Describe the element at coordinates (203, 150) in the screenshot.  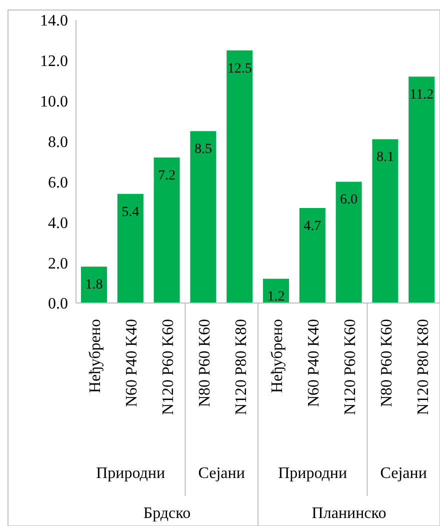
I see `data-label: 8.5` at that location.